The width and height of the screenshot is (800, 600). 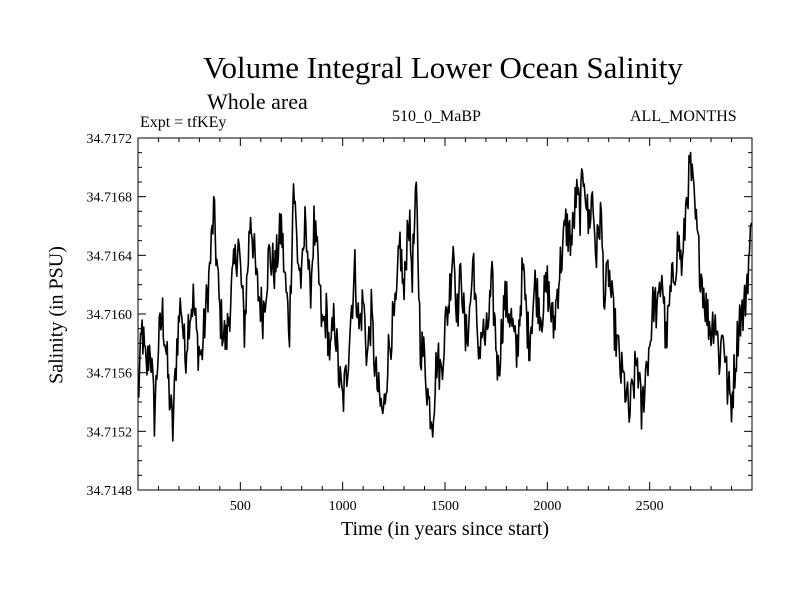 What do you see at coordinates (650, 506) in the screenshot?
I see `x-tick-label: 2500` at bounding box center [650, 506].